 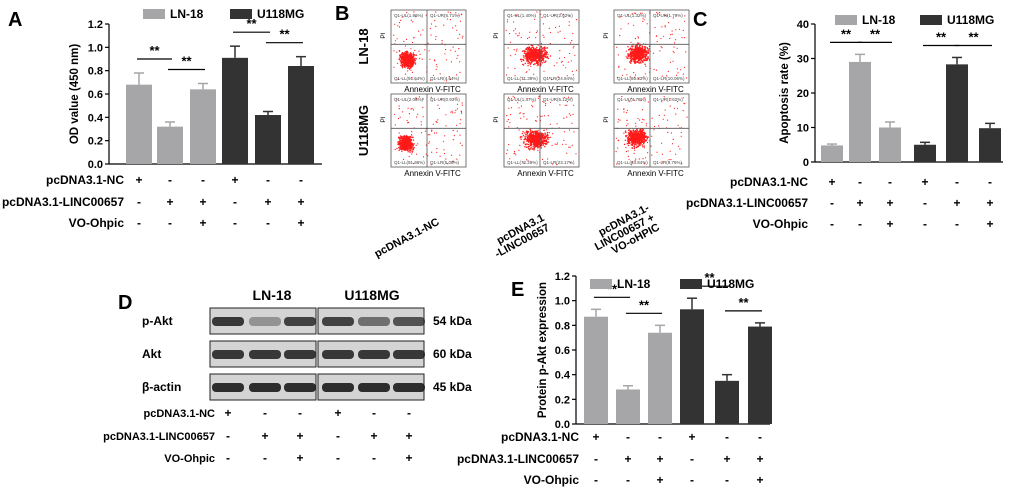 I want to click on y-tick-label: 0.2, so click(x=562, y=400).